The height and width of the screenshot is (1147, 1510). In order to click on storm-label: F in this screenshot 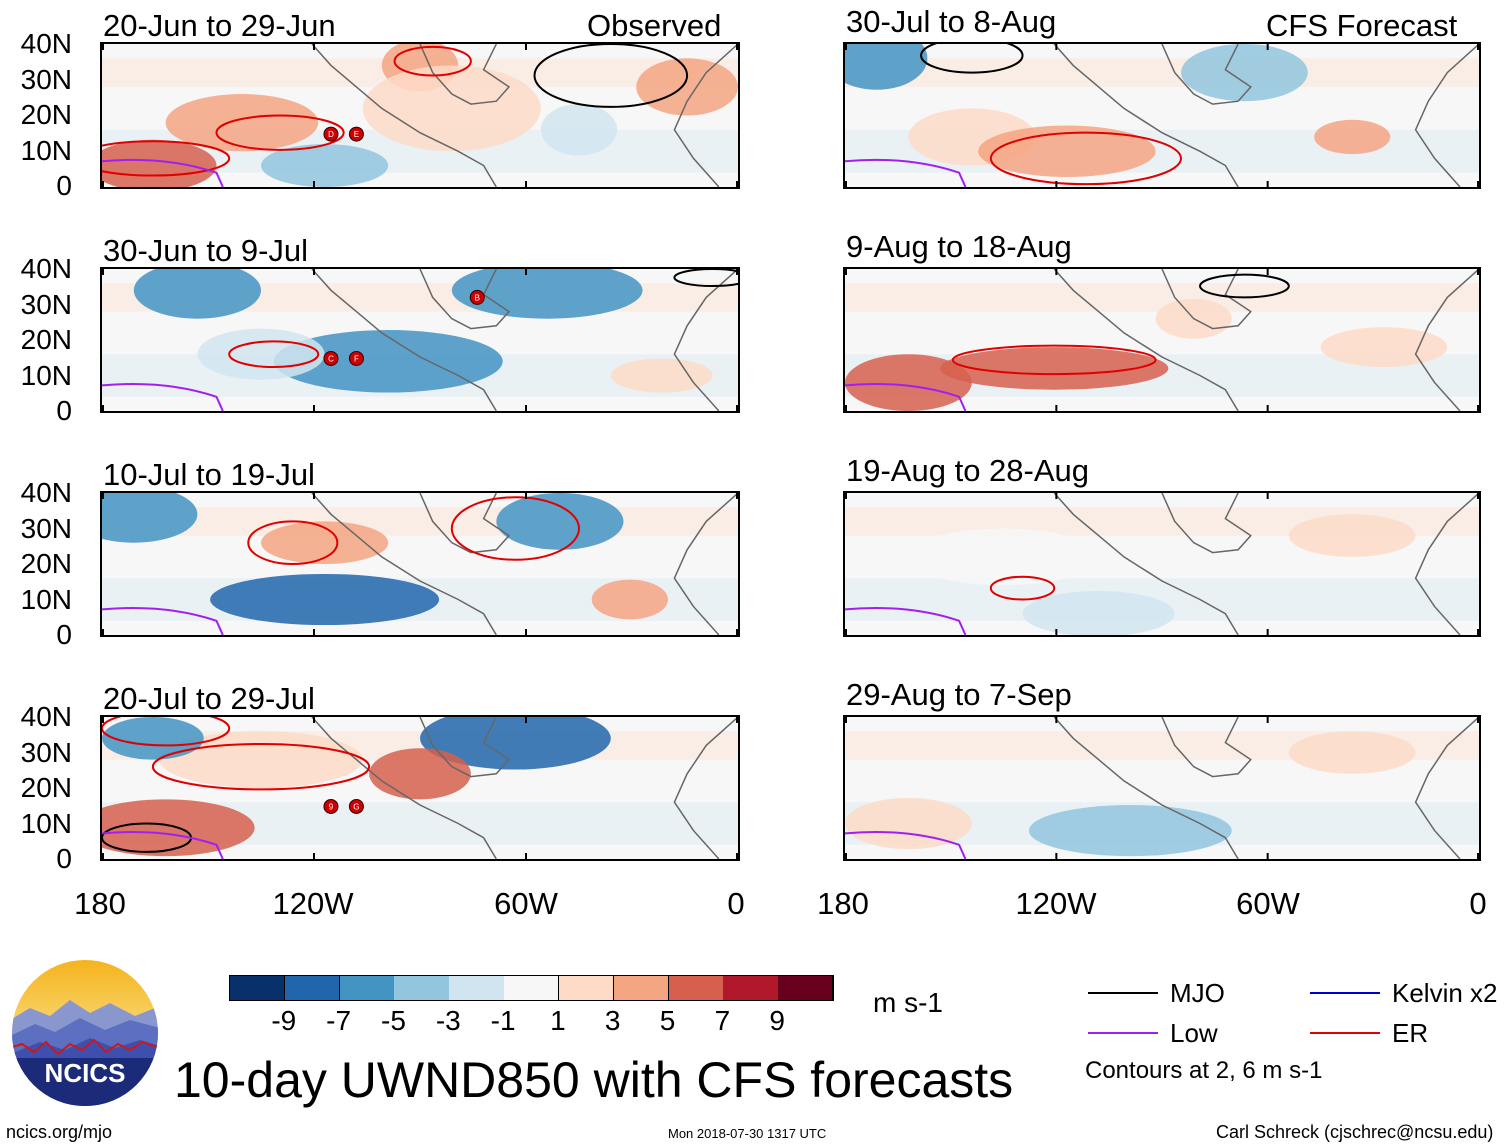, I will do `click(356, 358)`.